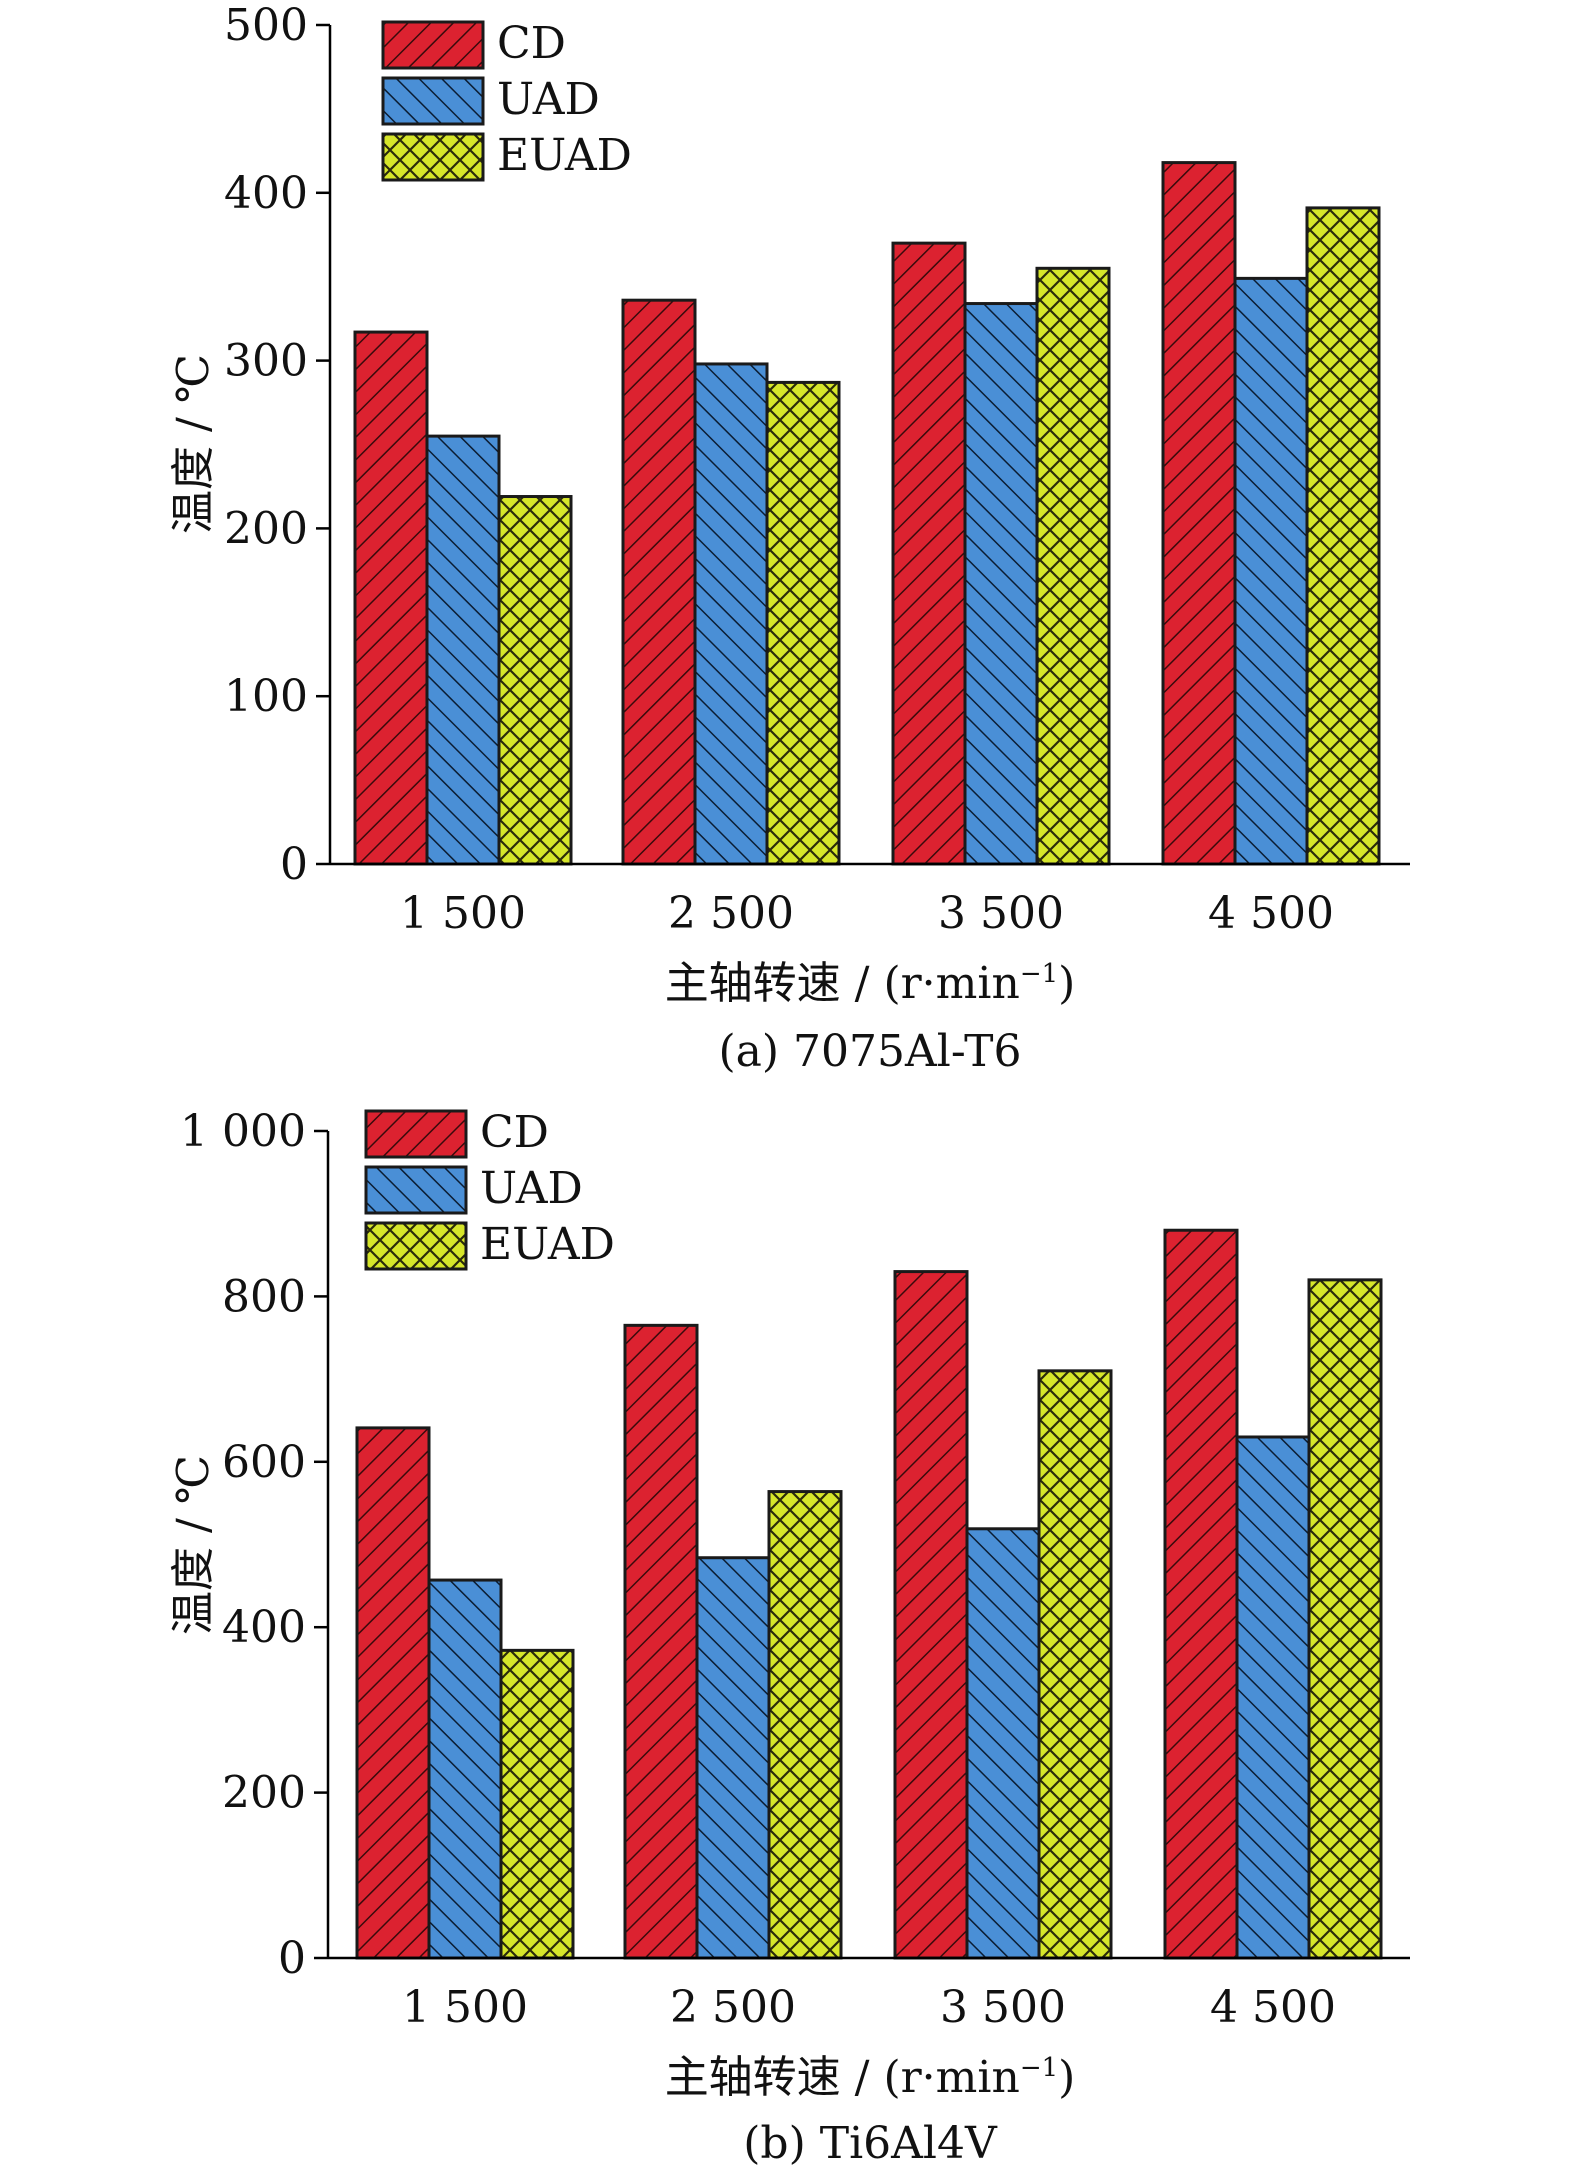 The width and height of the screenshot is (1575, 2171). Describe the element at coordinates (243, 1131) in the screenshot. I see `y-tick-label: 1 000` at that location.